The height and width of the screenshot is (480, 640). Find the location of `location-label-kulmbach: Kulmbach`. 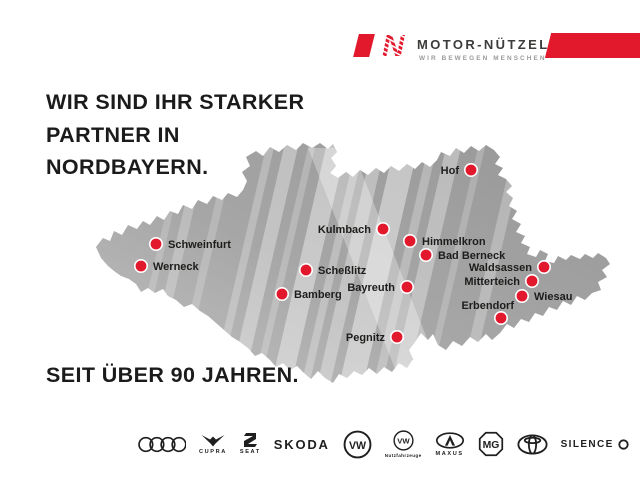

location-label-kulmbach: Kulmbach is located at coordinates (344, 230).